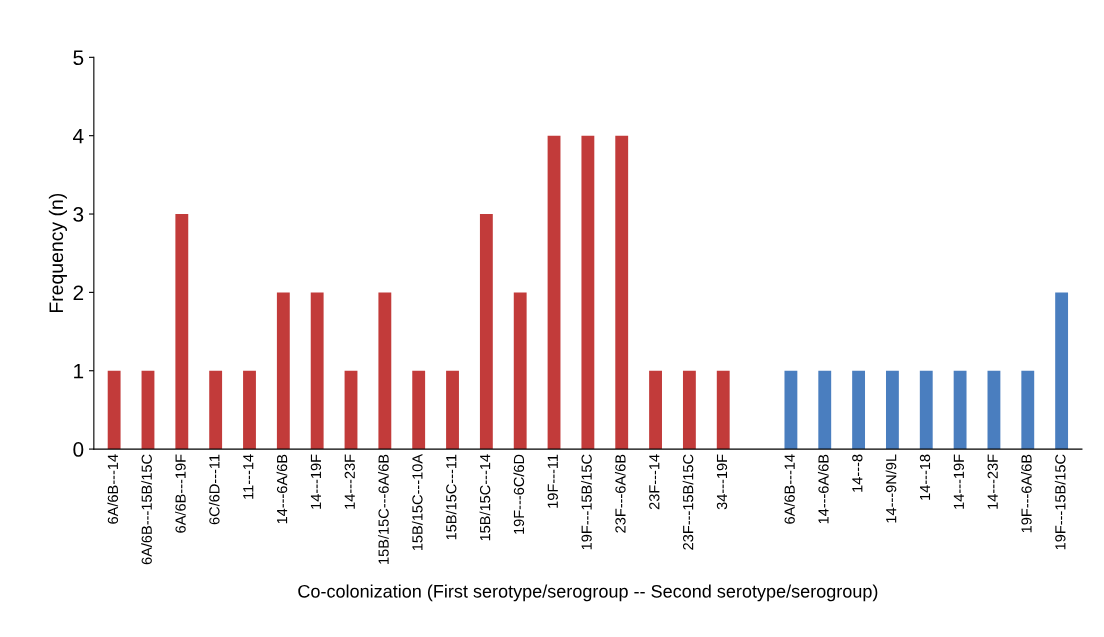  I want to click on y-tick-label: 2, so click(78, 292).